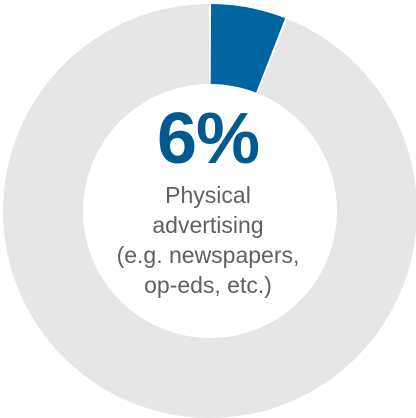 Image resolution: width=416 pixels, height=418 pixels. What do you see at coordinates (208, 255) in the screenshot?
I see `description-line-3: (e.g. newspapers,` at bounding box center [208, 255].